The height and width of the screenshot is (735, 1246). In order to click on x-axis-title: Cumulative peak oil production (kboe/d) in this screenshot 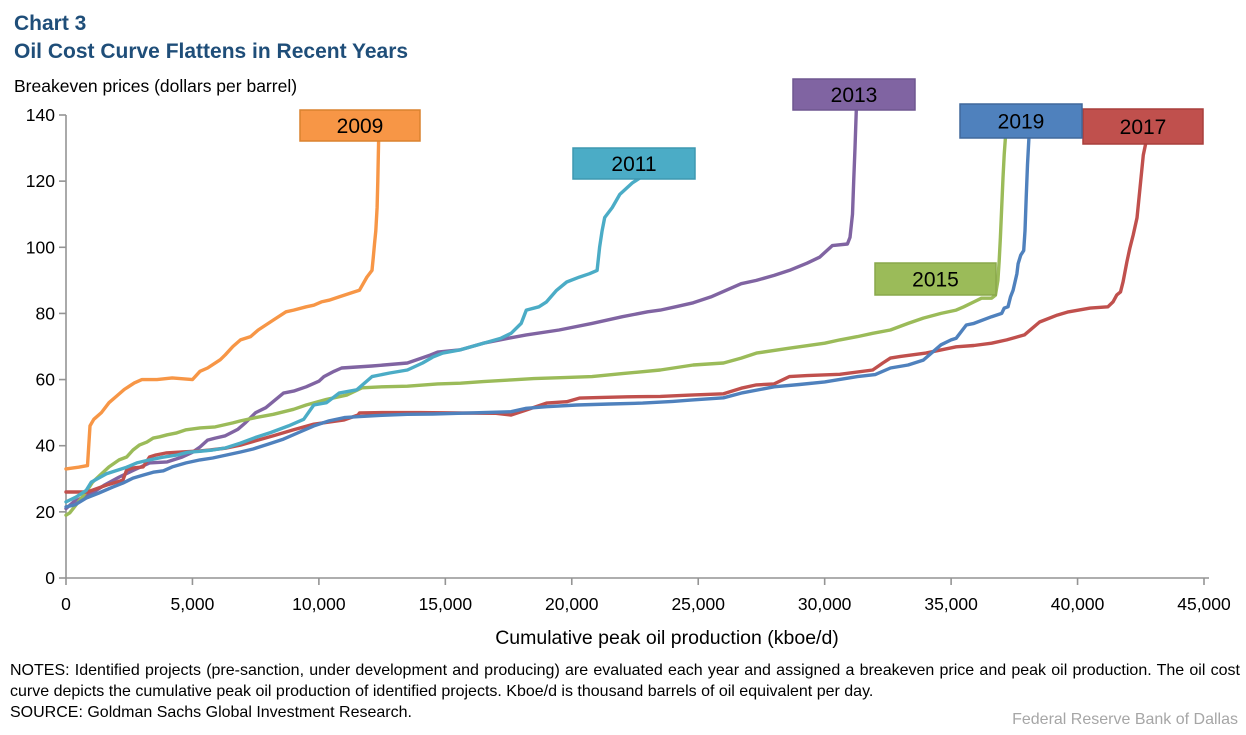, I will do `click(667, 638)`.